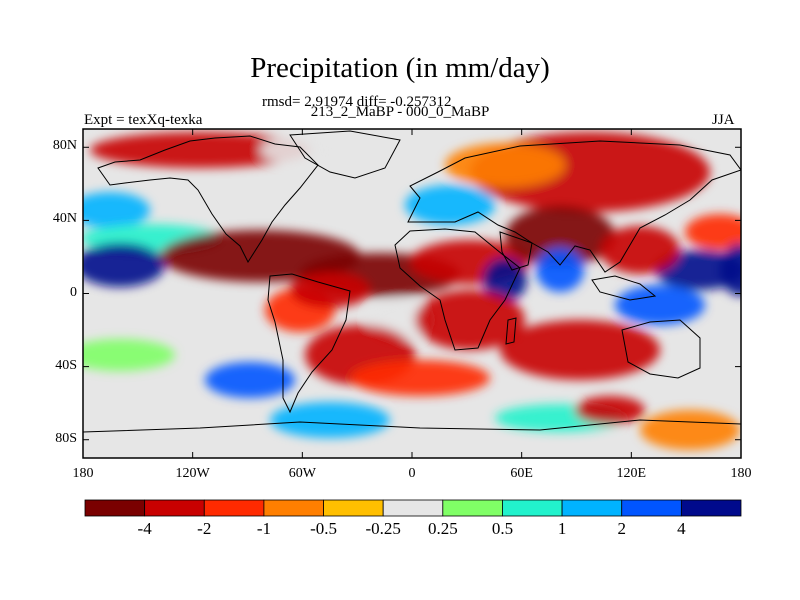 This screenshot has width=800, height=600. I want to click on map-title: Precipitation (in mm/day), so click(400, 68).